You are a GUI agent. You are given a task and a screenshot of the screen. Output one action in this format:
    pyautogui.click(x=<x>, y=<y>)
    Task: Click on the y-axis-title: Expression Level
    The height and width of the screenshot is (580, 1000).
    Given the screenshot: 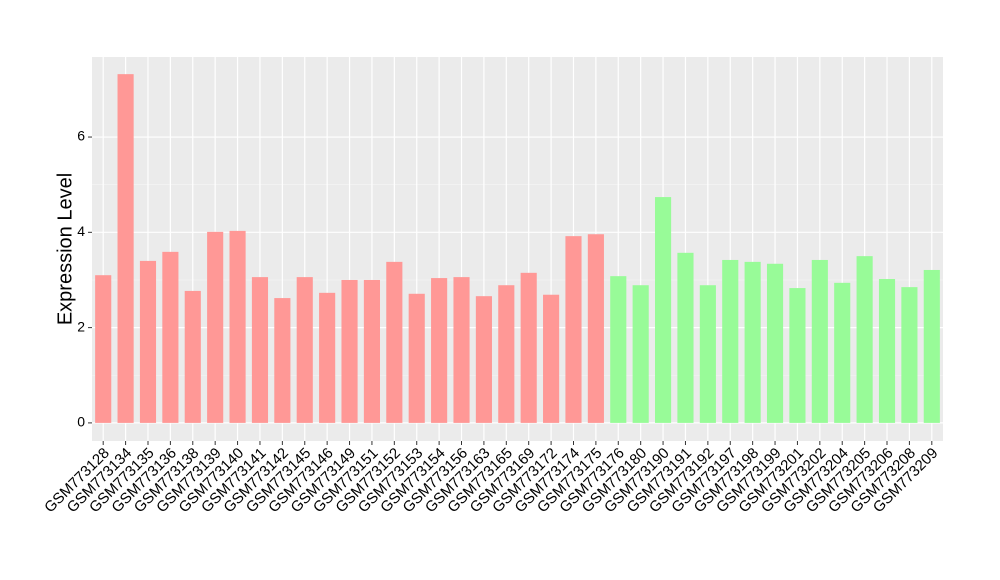 What is the action you would take?
    pyautogui.click(x=65, y=249)
    